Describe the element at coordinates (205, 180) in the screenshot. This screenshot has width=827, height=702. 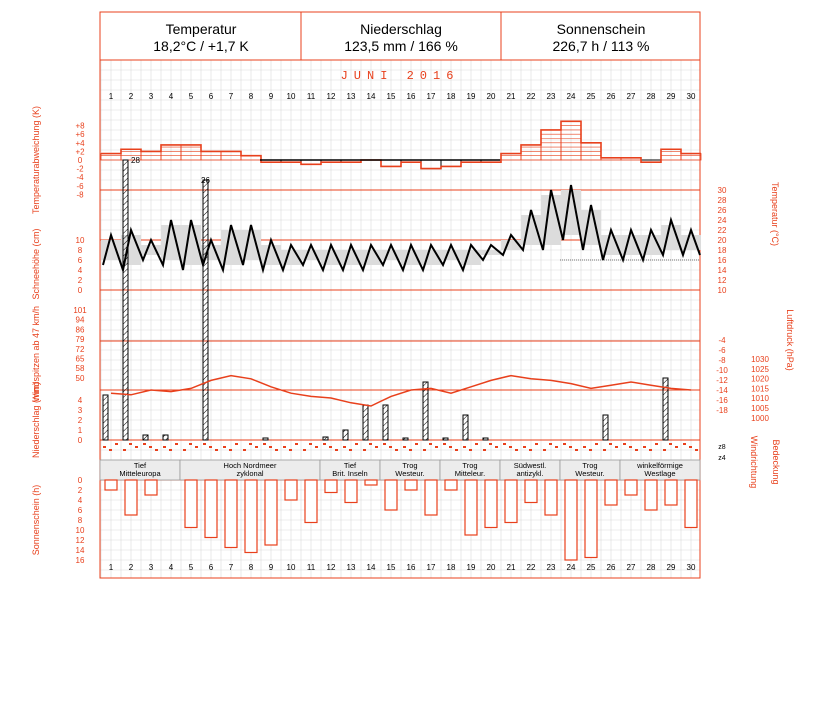
I see `precip-peak-label: 26` at that location.